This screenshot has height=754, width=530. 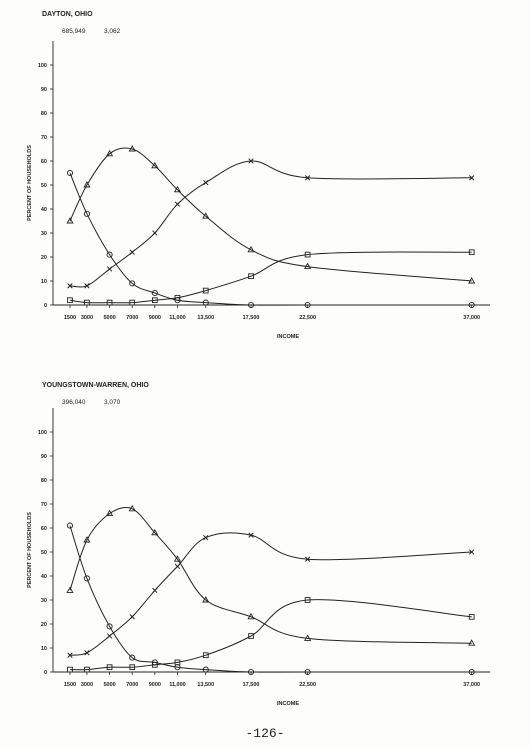 I want to click on x-tick-label: 17,500, so click(x=251, y=685).